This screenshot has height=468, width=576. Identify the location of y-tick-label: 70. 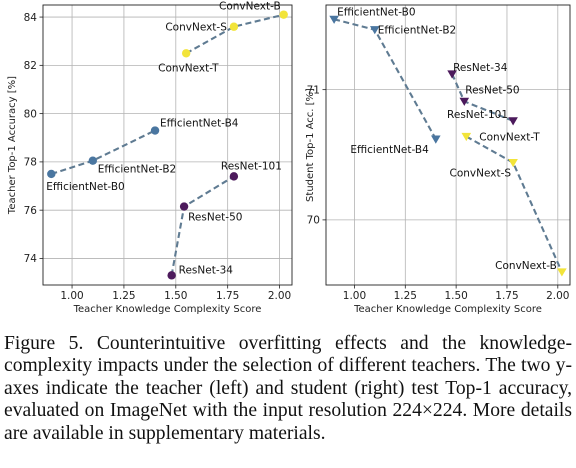
(313, 221).